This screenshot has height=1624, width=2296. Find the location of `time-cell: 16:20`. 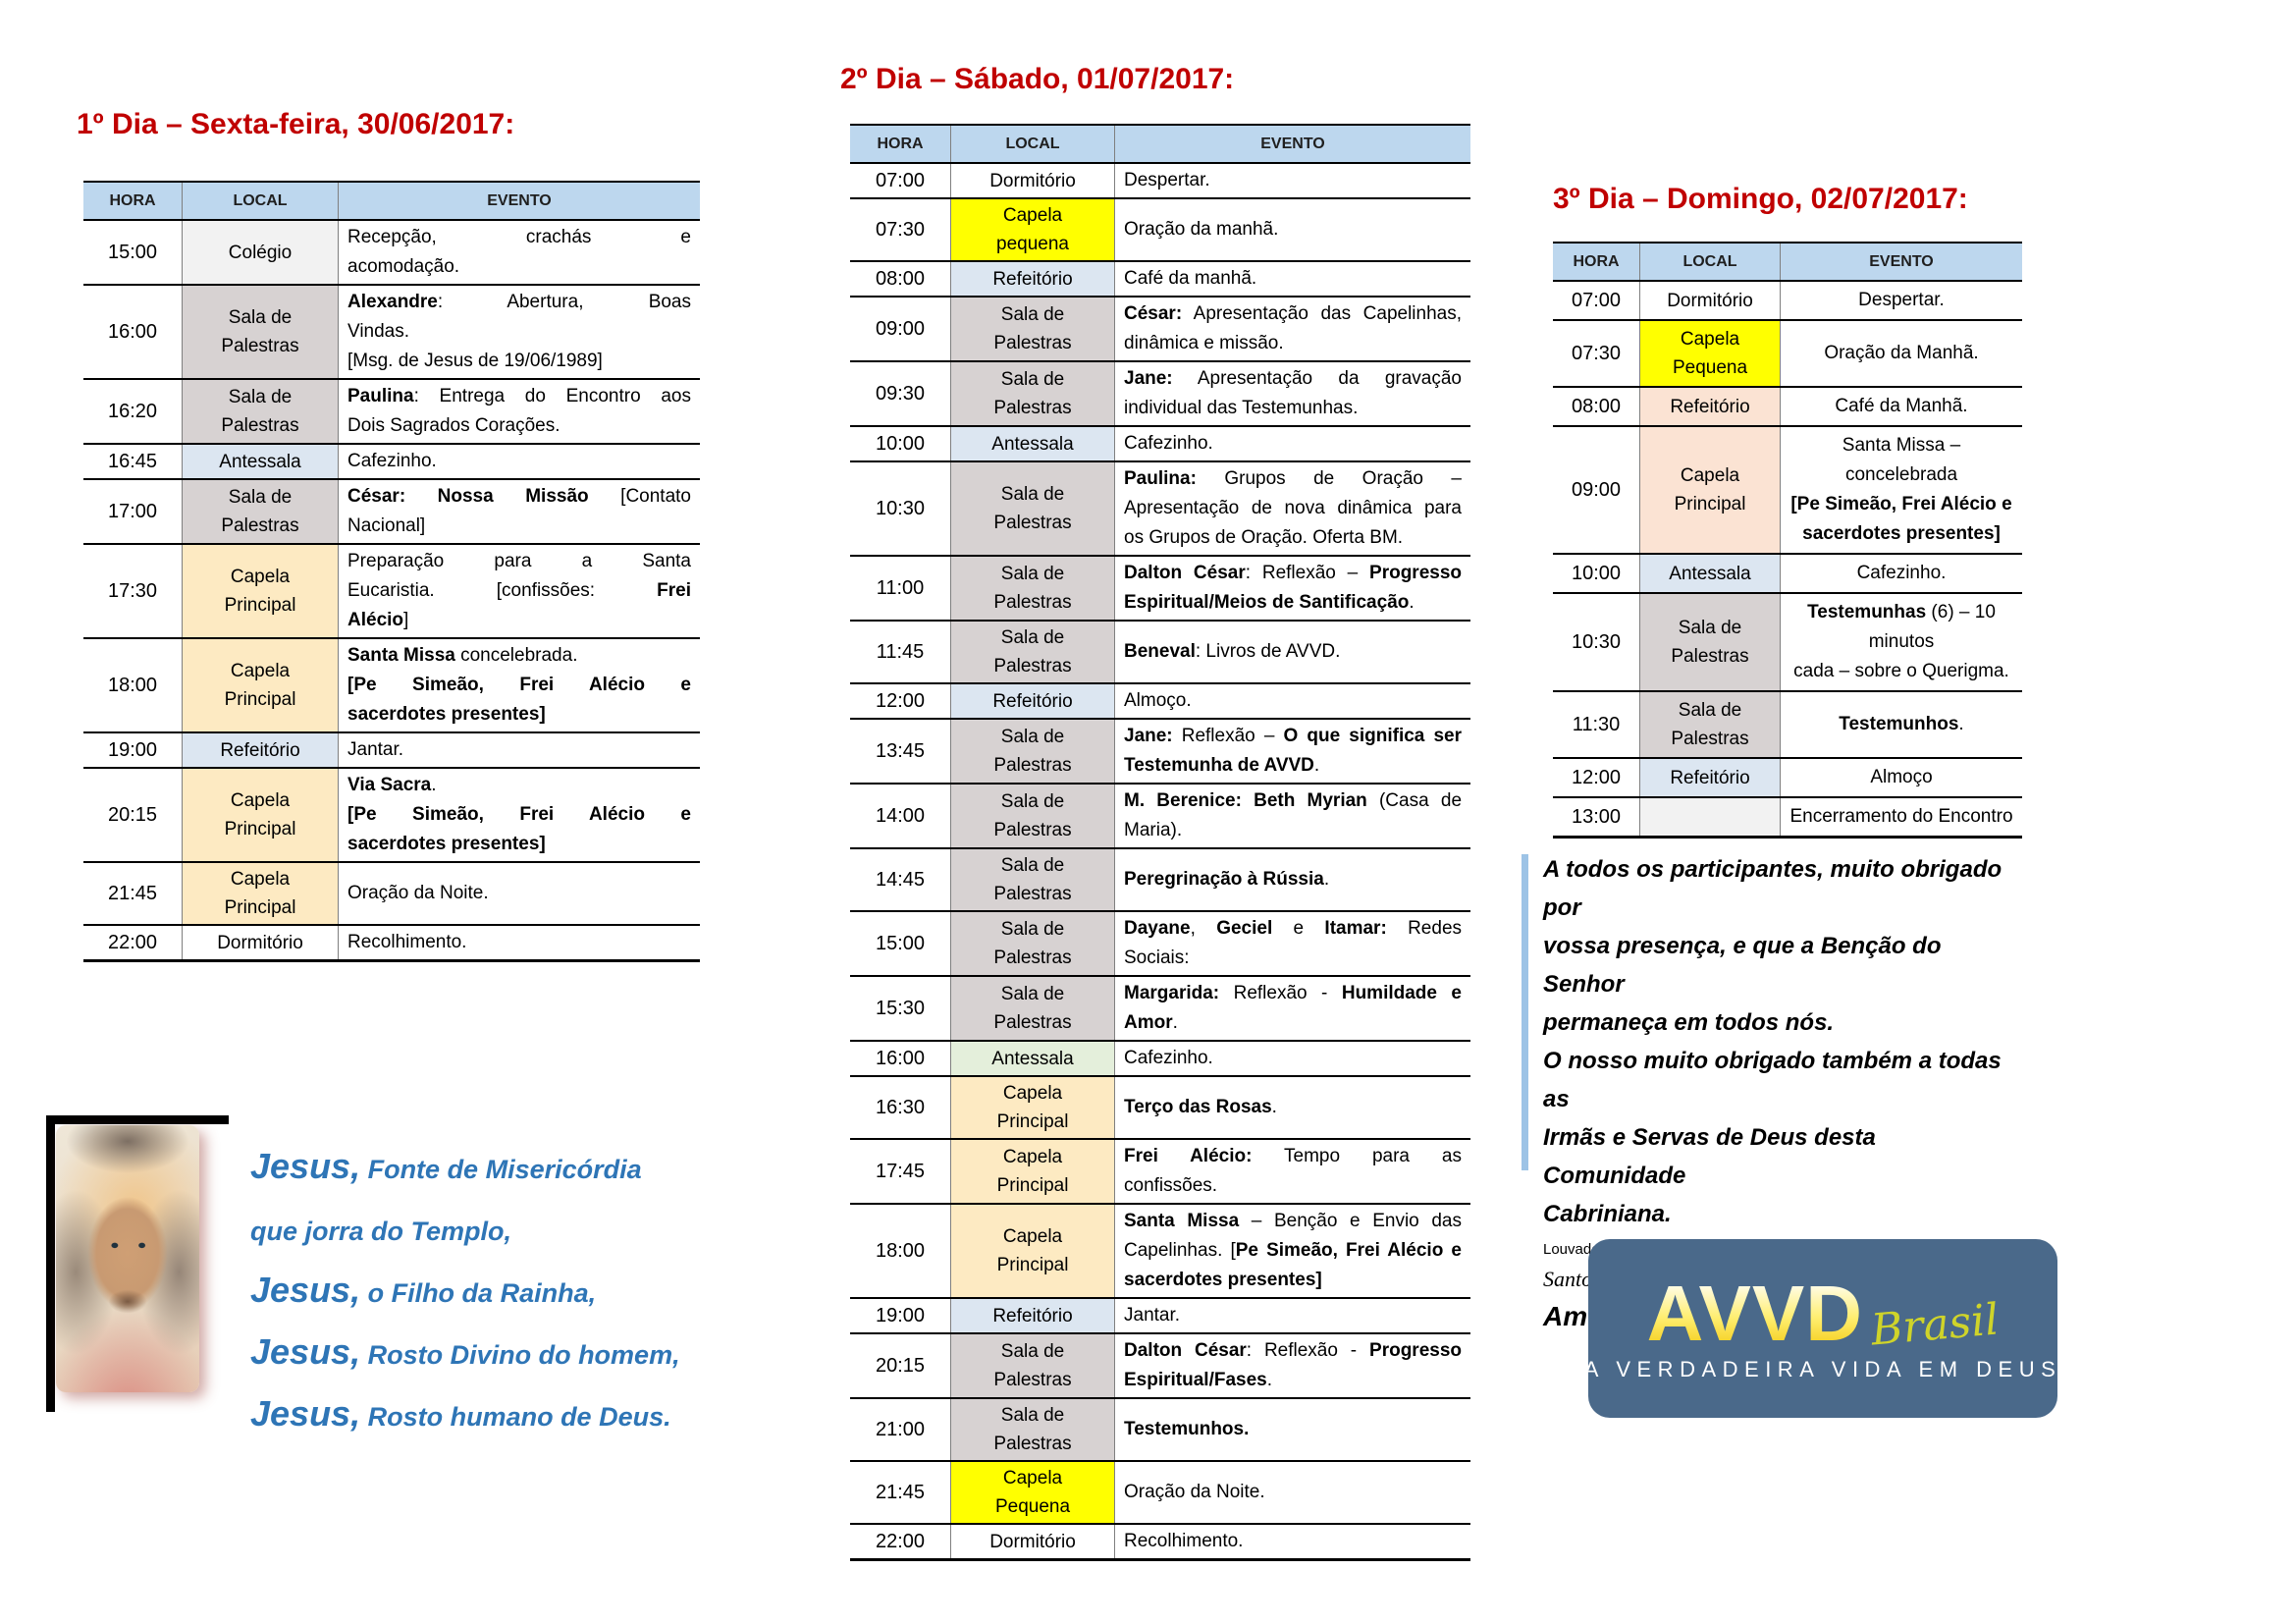

time-cell: 16:20 is located at coordinates (133, 412).